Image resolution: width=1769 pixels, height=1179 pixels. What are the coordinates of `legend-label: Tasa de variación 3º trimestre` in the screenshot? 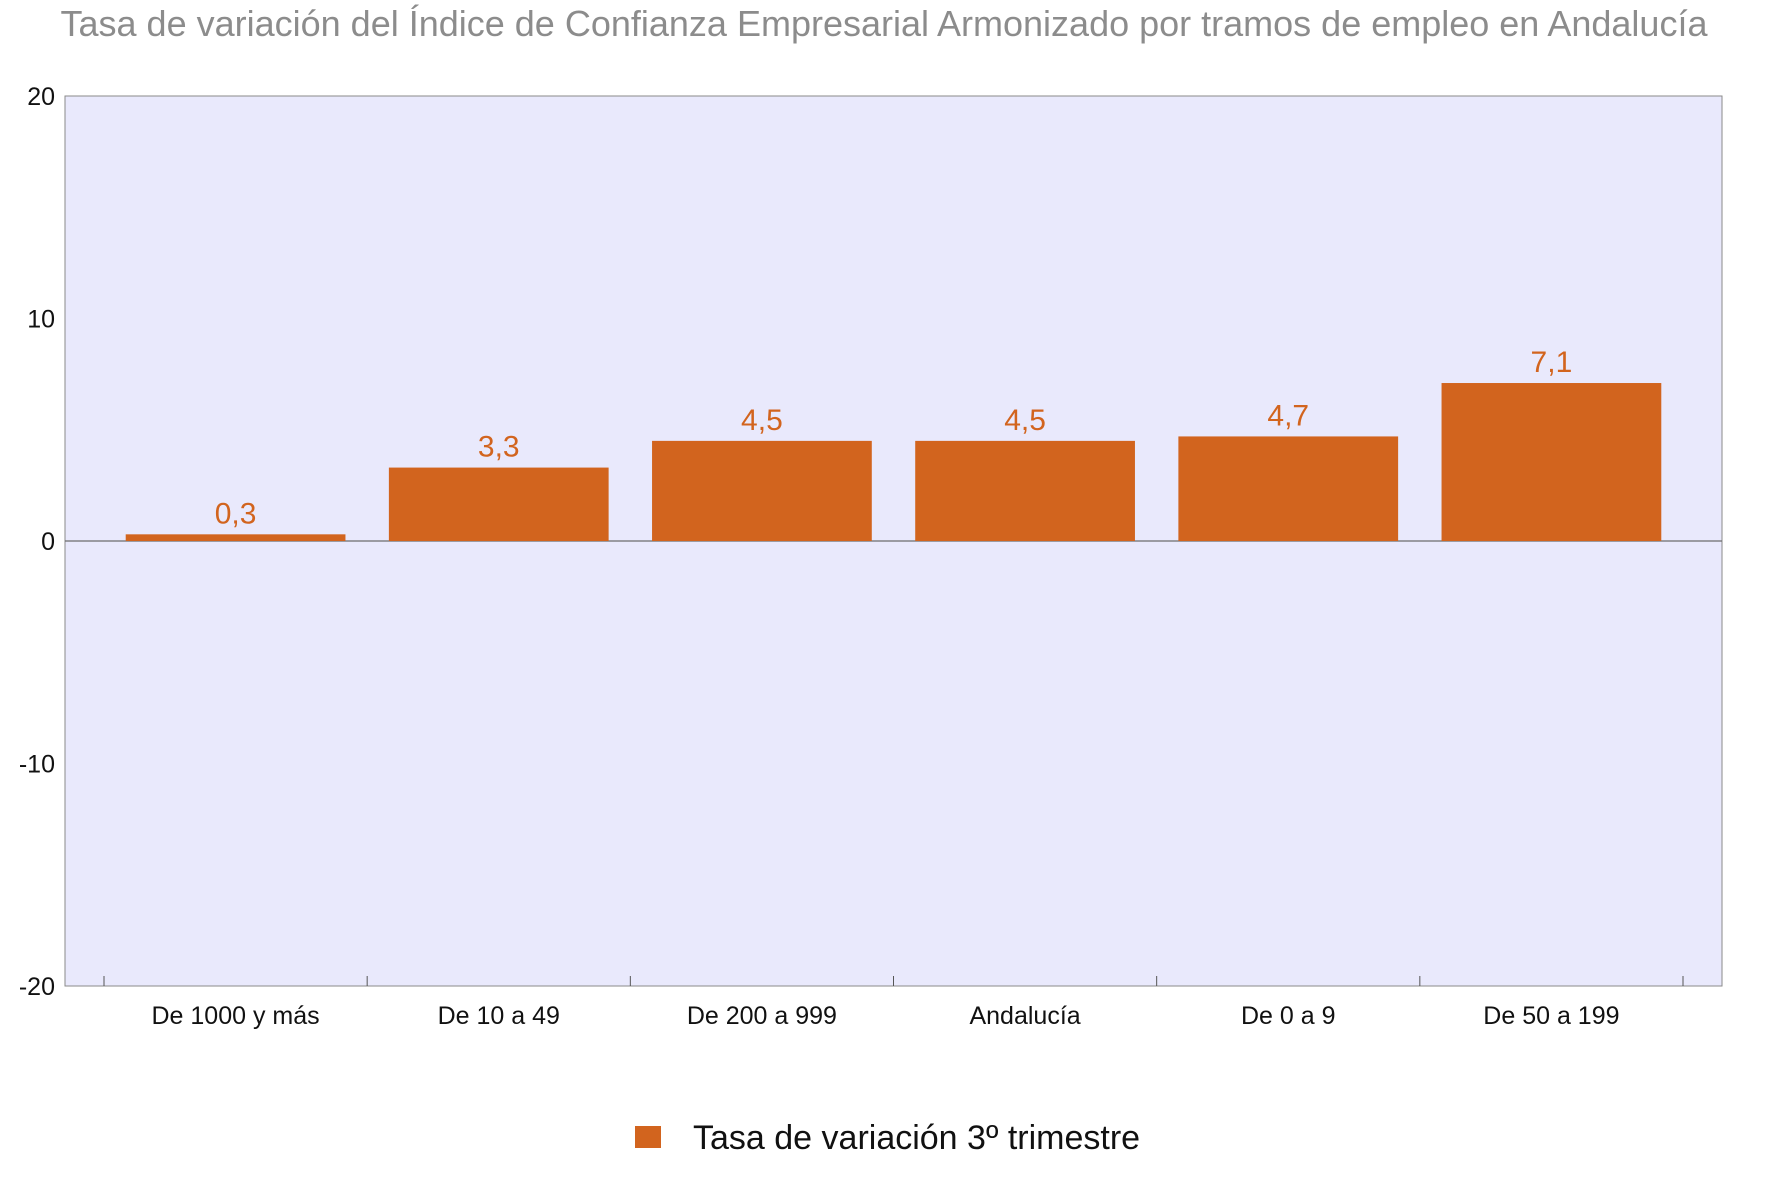 It's located at (916, 1138).